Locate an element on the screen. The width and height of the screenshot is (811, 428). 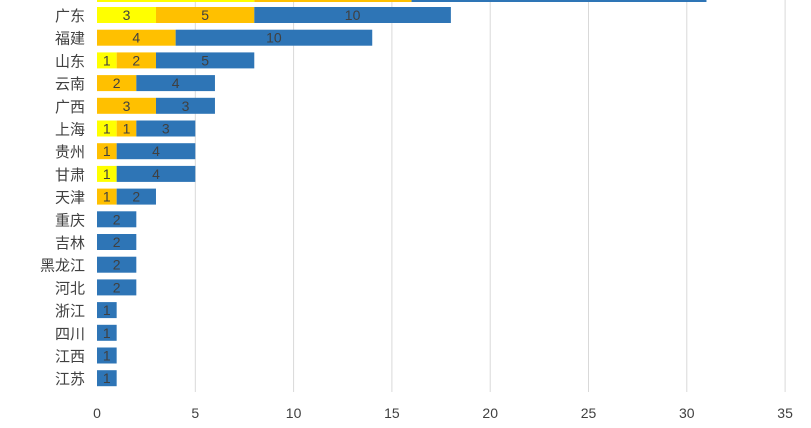
category-label: 黑龙江 is located at coordinates (62, 266).